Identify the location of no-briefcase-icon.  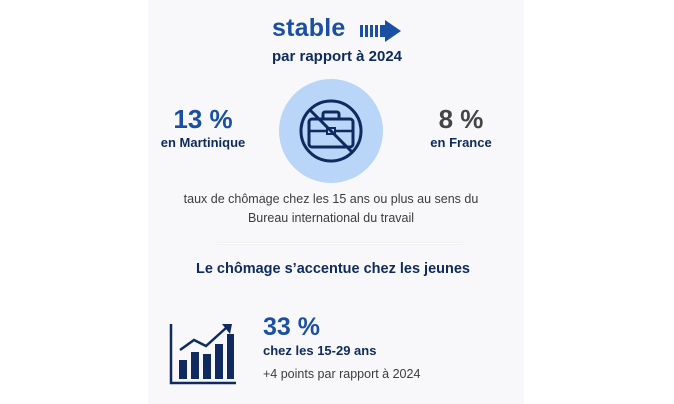
(331, 131).